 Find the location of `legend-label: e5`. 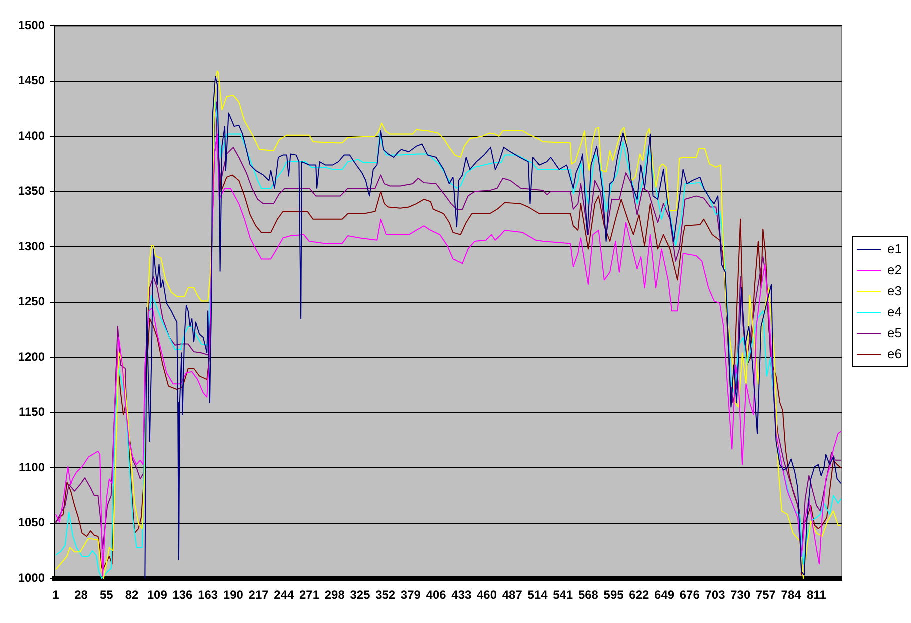

legend-label: e5 is located at coordinates (895, 332).